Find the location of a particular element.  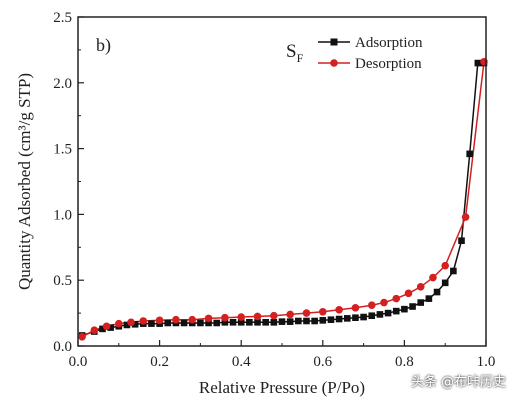

x-tick-label: 0.0 is located at coordinates (78, 362).